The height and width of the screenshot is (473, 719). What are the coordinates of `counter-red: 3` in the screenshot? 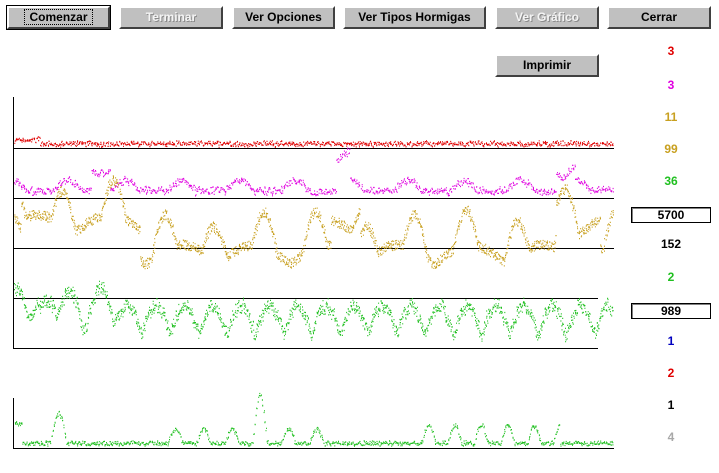 It's located at (671, 51).